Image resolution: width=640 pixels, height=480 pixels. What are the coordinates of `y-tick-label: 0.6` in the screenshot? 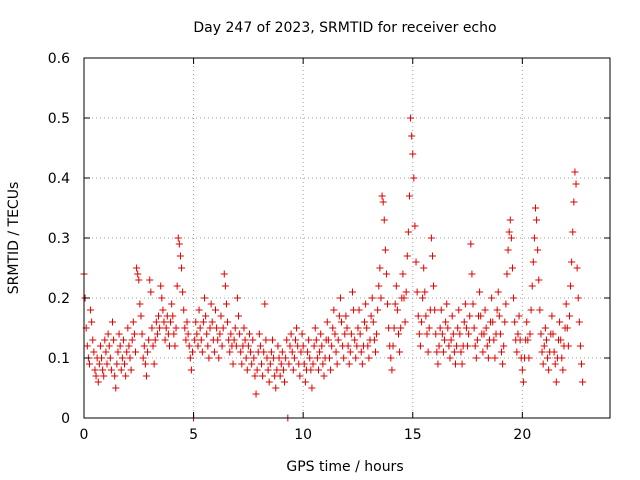 It's located at (59, 59).